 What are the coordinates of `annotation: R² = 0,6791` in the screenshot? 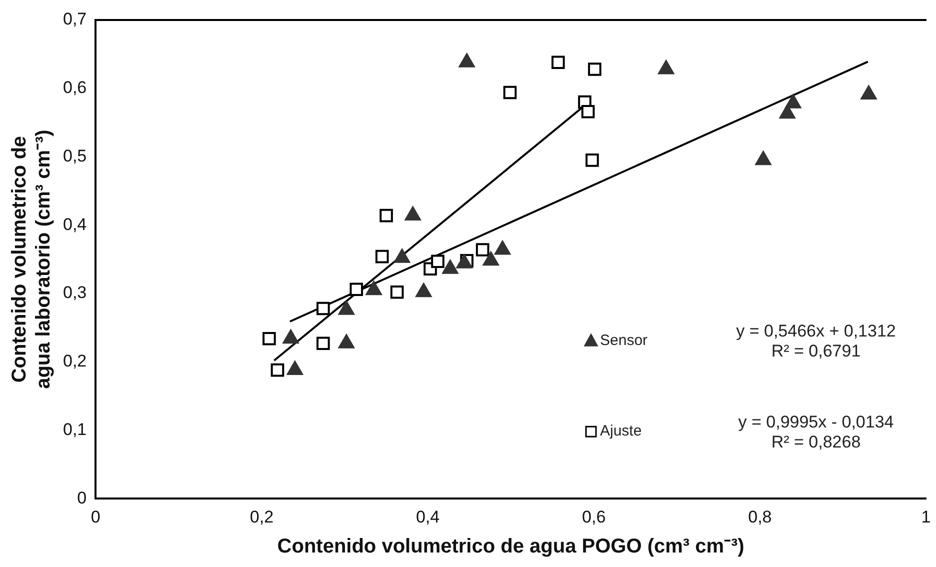 It's located at (816, 350).